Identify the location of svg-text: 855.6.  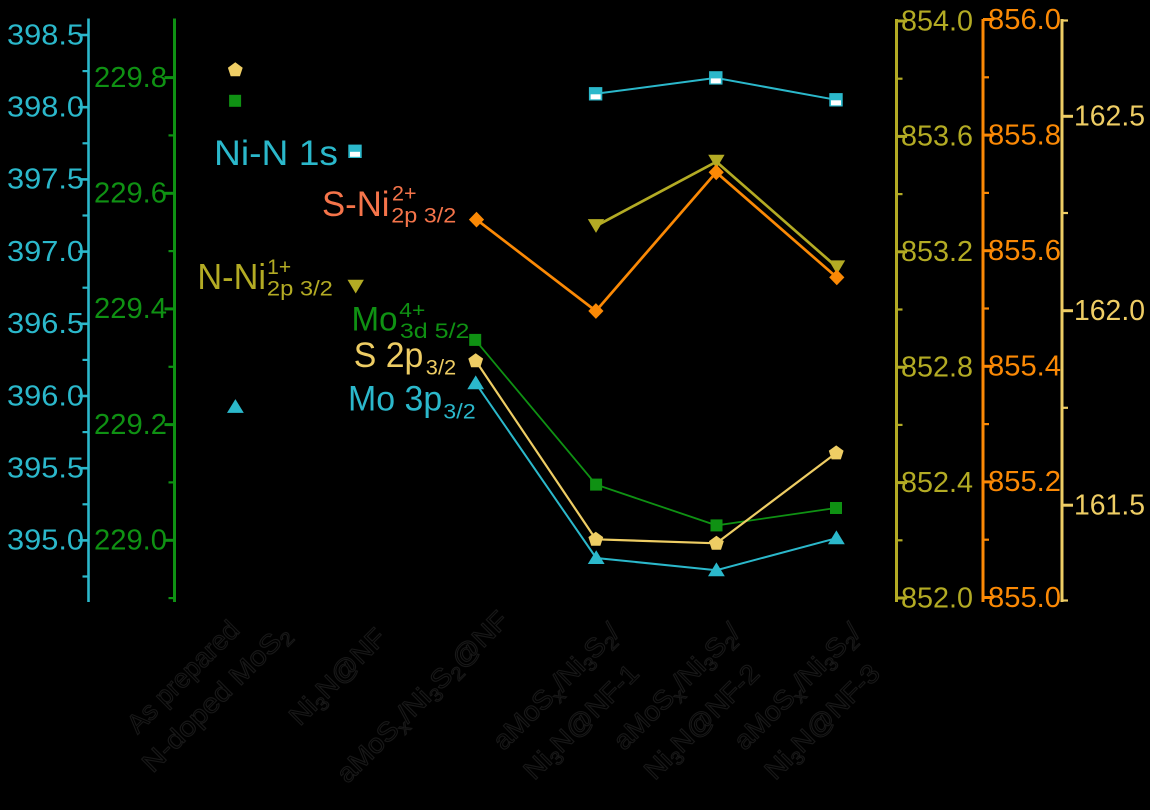
(1024, 250).